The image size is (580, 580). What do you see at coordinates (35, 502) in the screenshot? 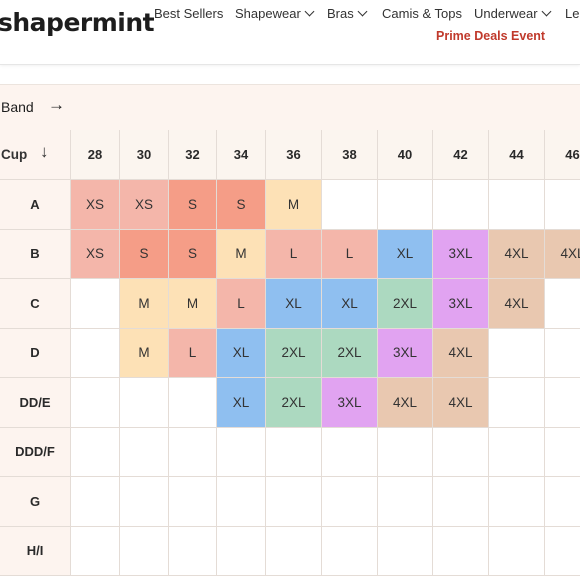
I see `cup-size-label: G` at bounding box center [35, 502].